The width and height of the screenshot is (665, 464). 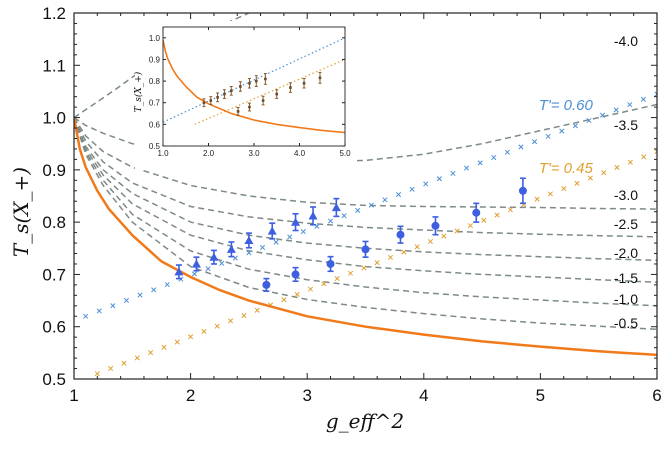 What do you see at coordinates (155, 103) in the screenshot?
I see `inset-y-tick-label: 0.7` at bounding box center [155, 103].